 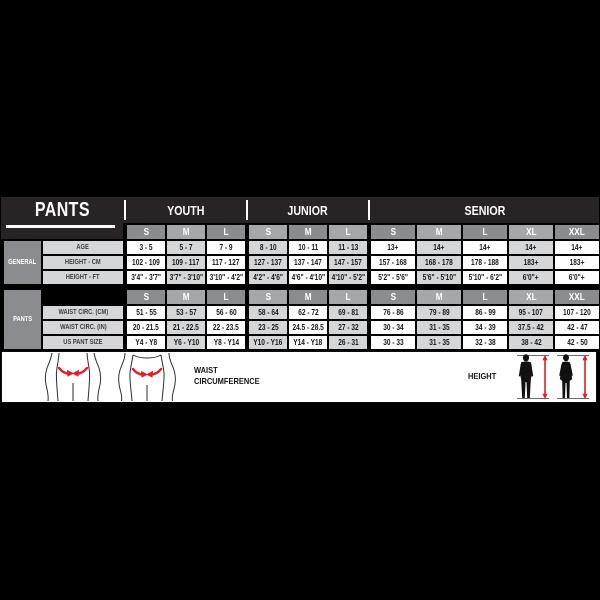 I want to click on value: 6'0"+, so click(x=577, y=277).